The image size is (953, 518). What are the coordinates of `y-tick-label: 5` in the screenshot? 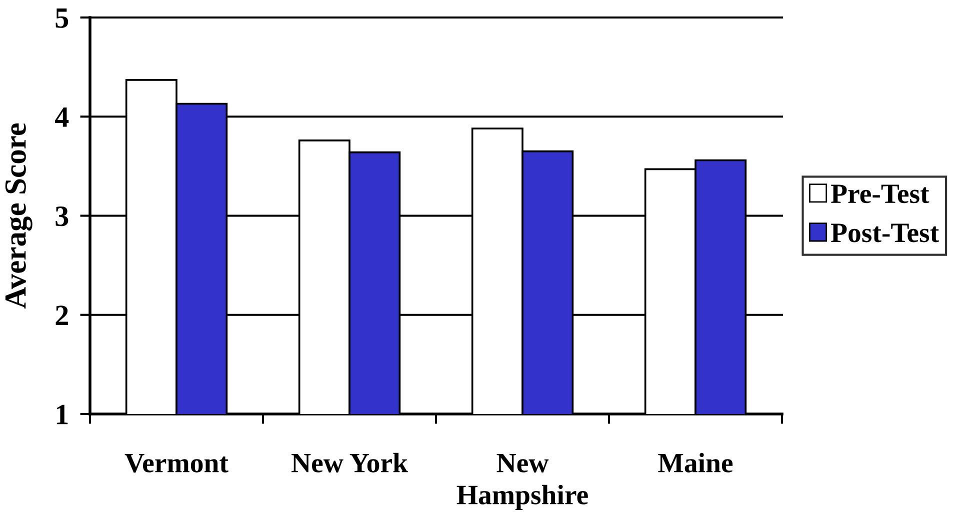 It's located at (62, 18).